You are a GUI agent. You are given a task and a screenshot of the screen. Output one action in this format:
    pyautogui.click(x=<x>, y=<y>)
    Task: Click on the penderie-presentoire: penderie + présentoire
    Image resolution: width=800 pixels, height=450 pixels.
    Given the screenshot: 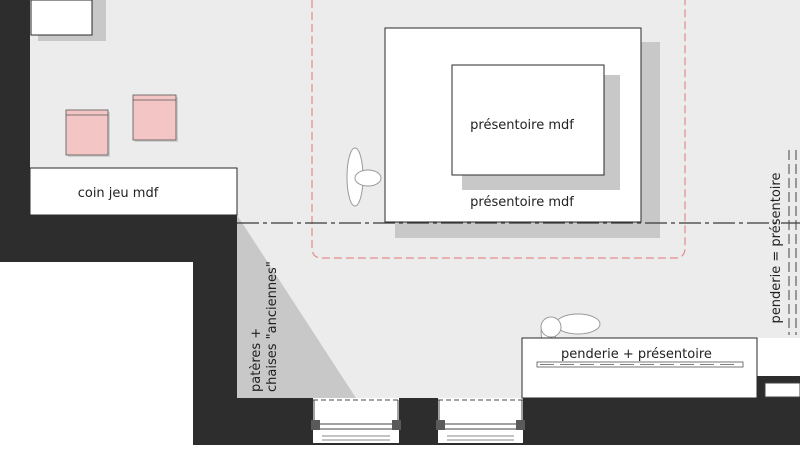 What is the action you would take?
    pyautogui.click(x=639, y=368)
    